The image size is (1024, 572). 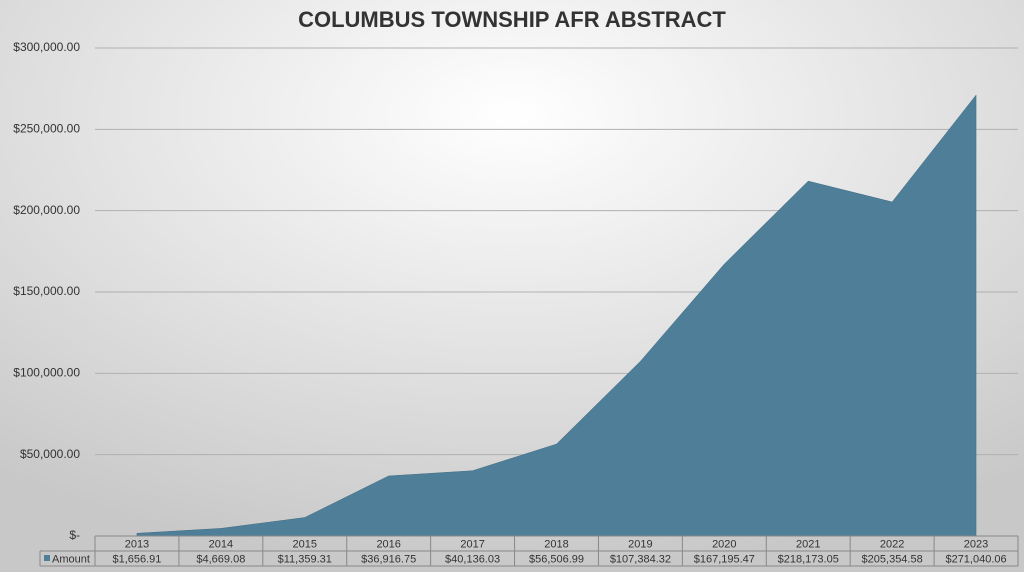 What do you see at coordinates (305, 559) in the screenshot?
I see `data-label: $11,359.31` at bounding box center [305, 559].